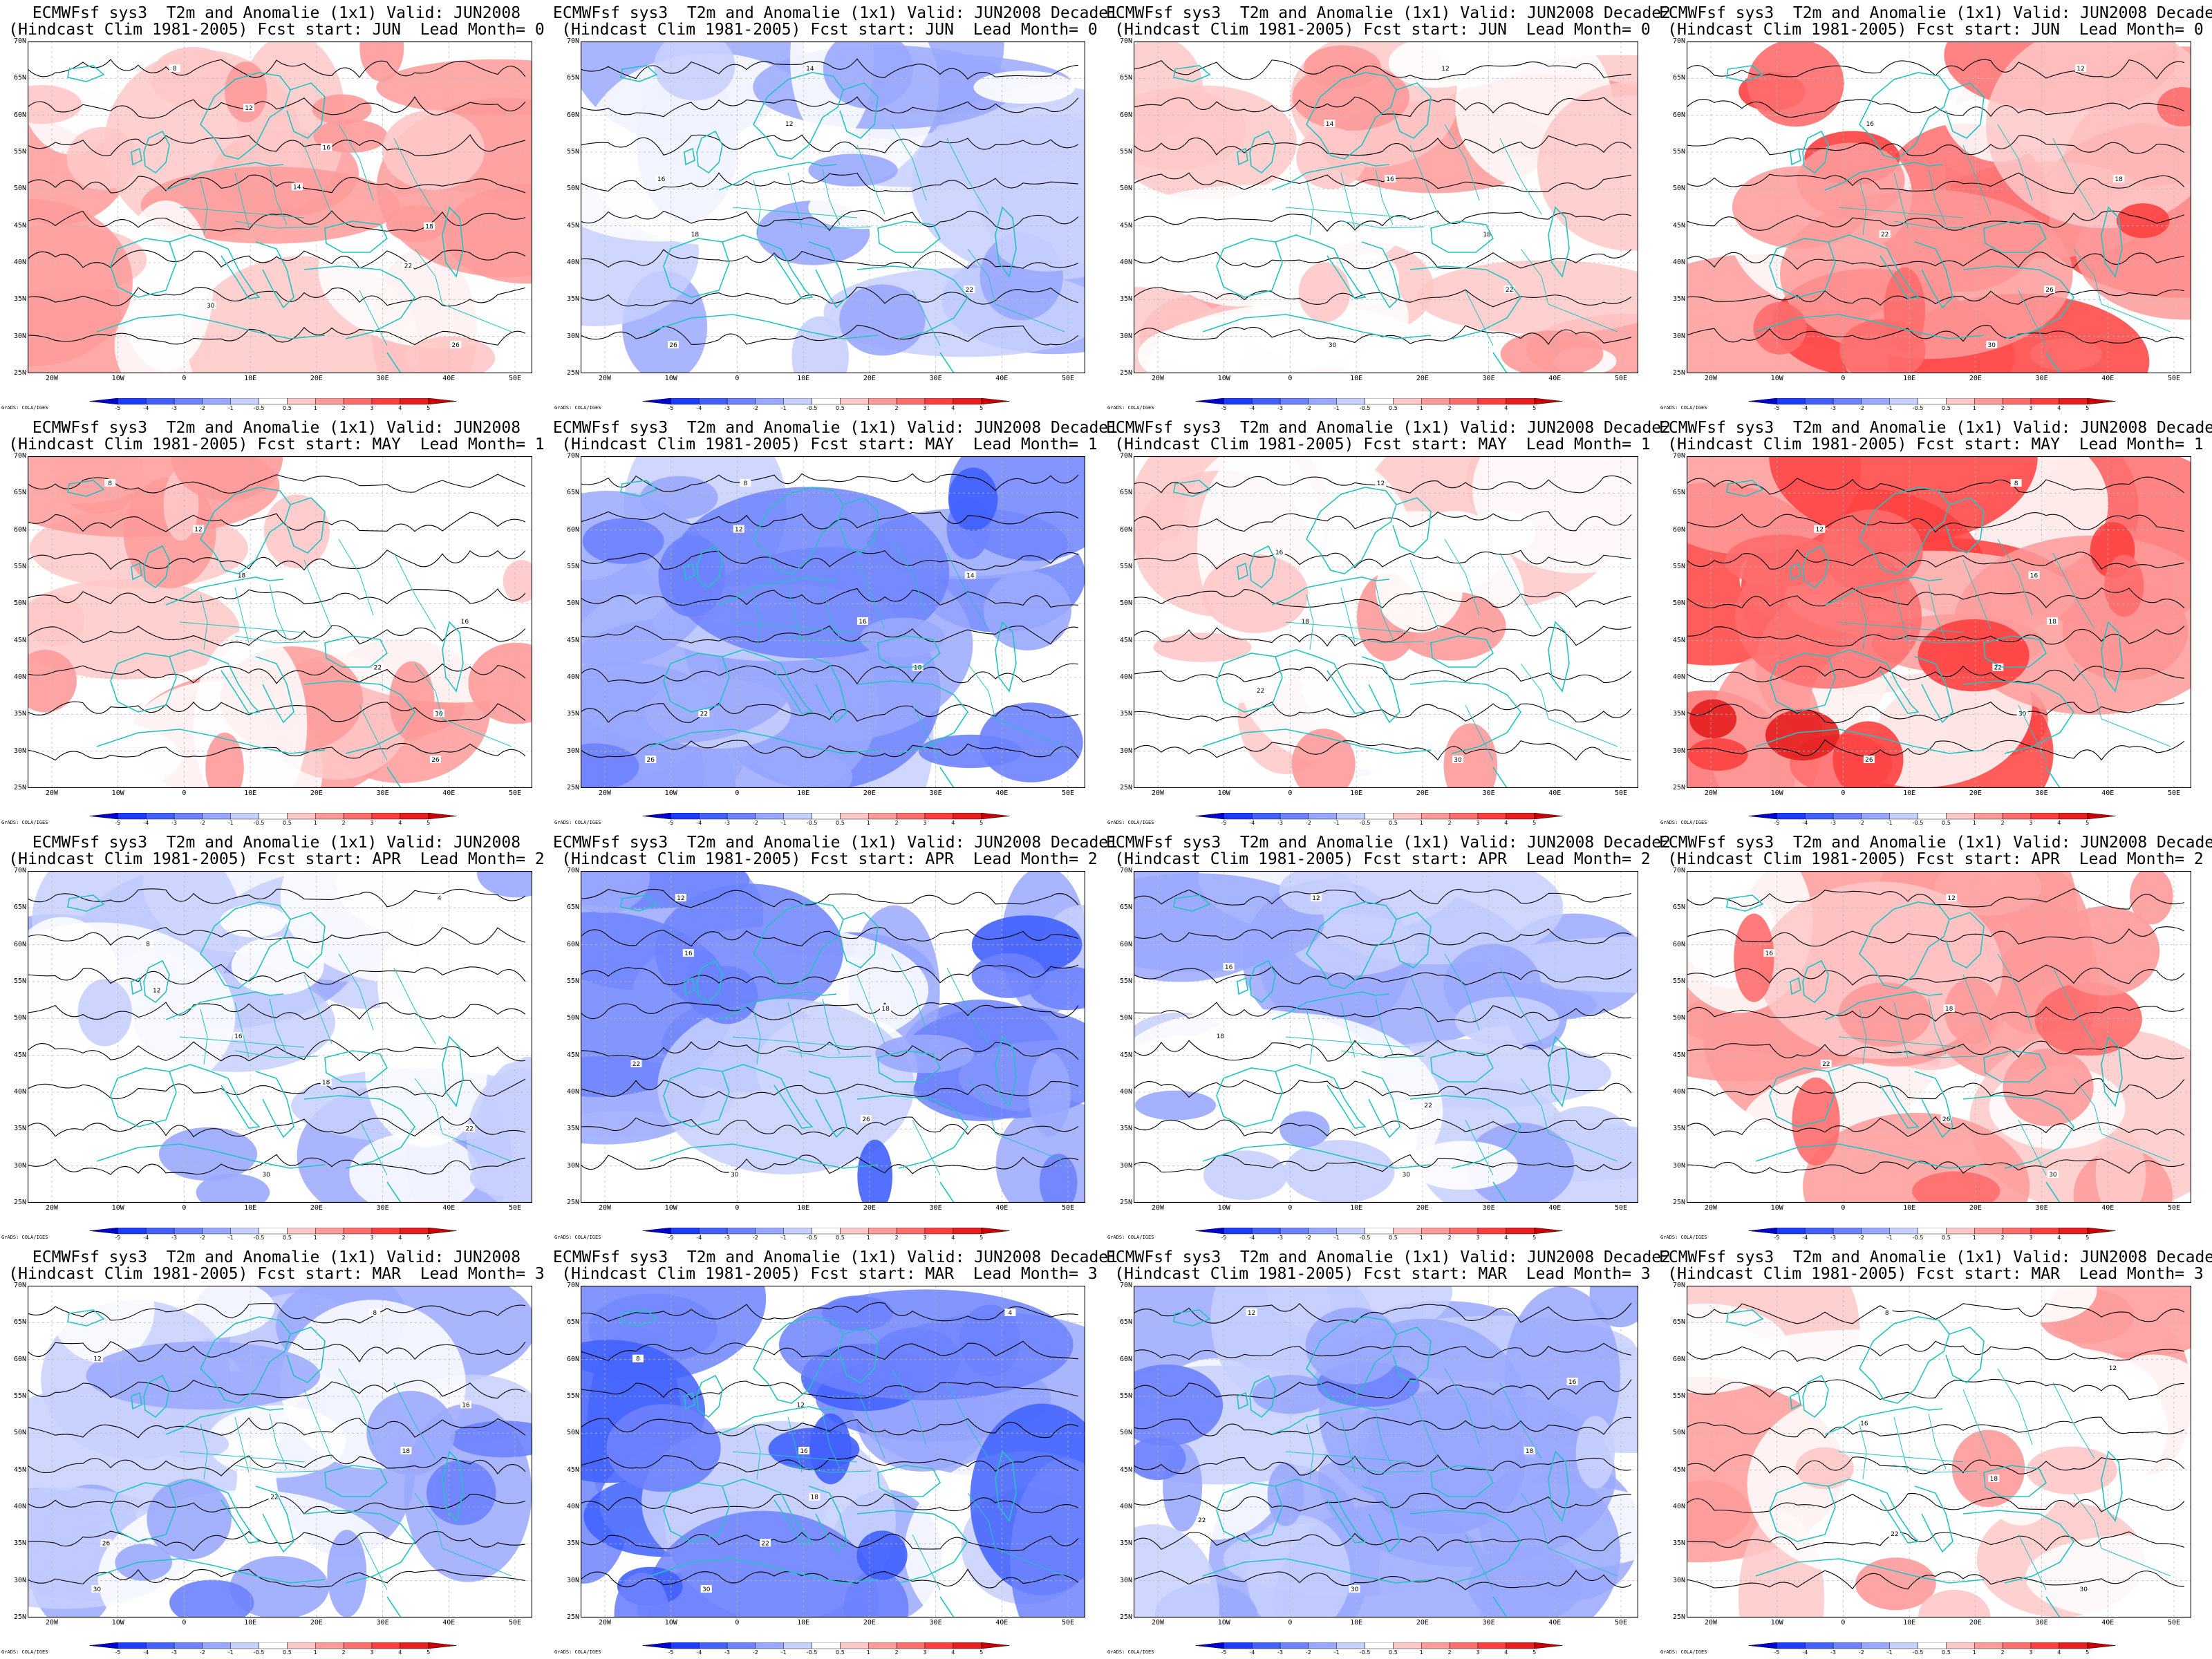 This screenshot has height=1659, width=2212. What do you see at coordinates (840, 1652) in the screenshot?
I see `colorbar-label: 0.5` at bounding box center [840, 1652].